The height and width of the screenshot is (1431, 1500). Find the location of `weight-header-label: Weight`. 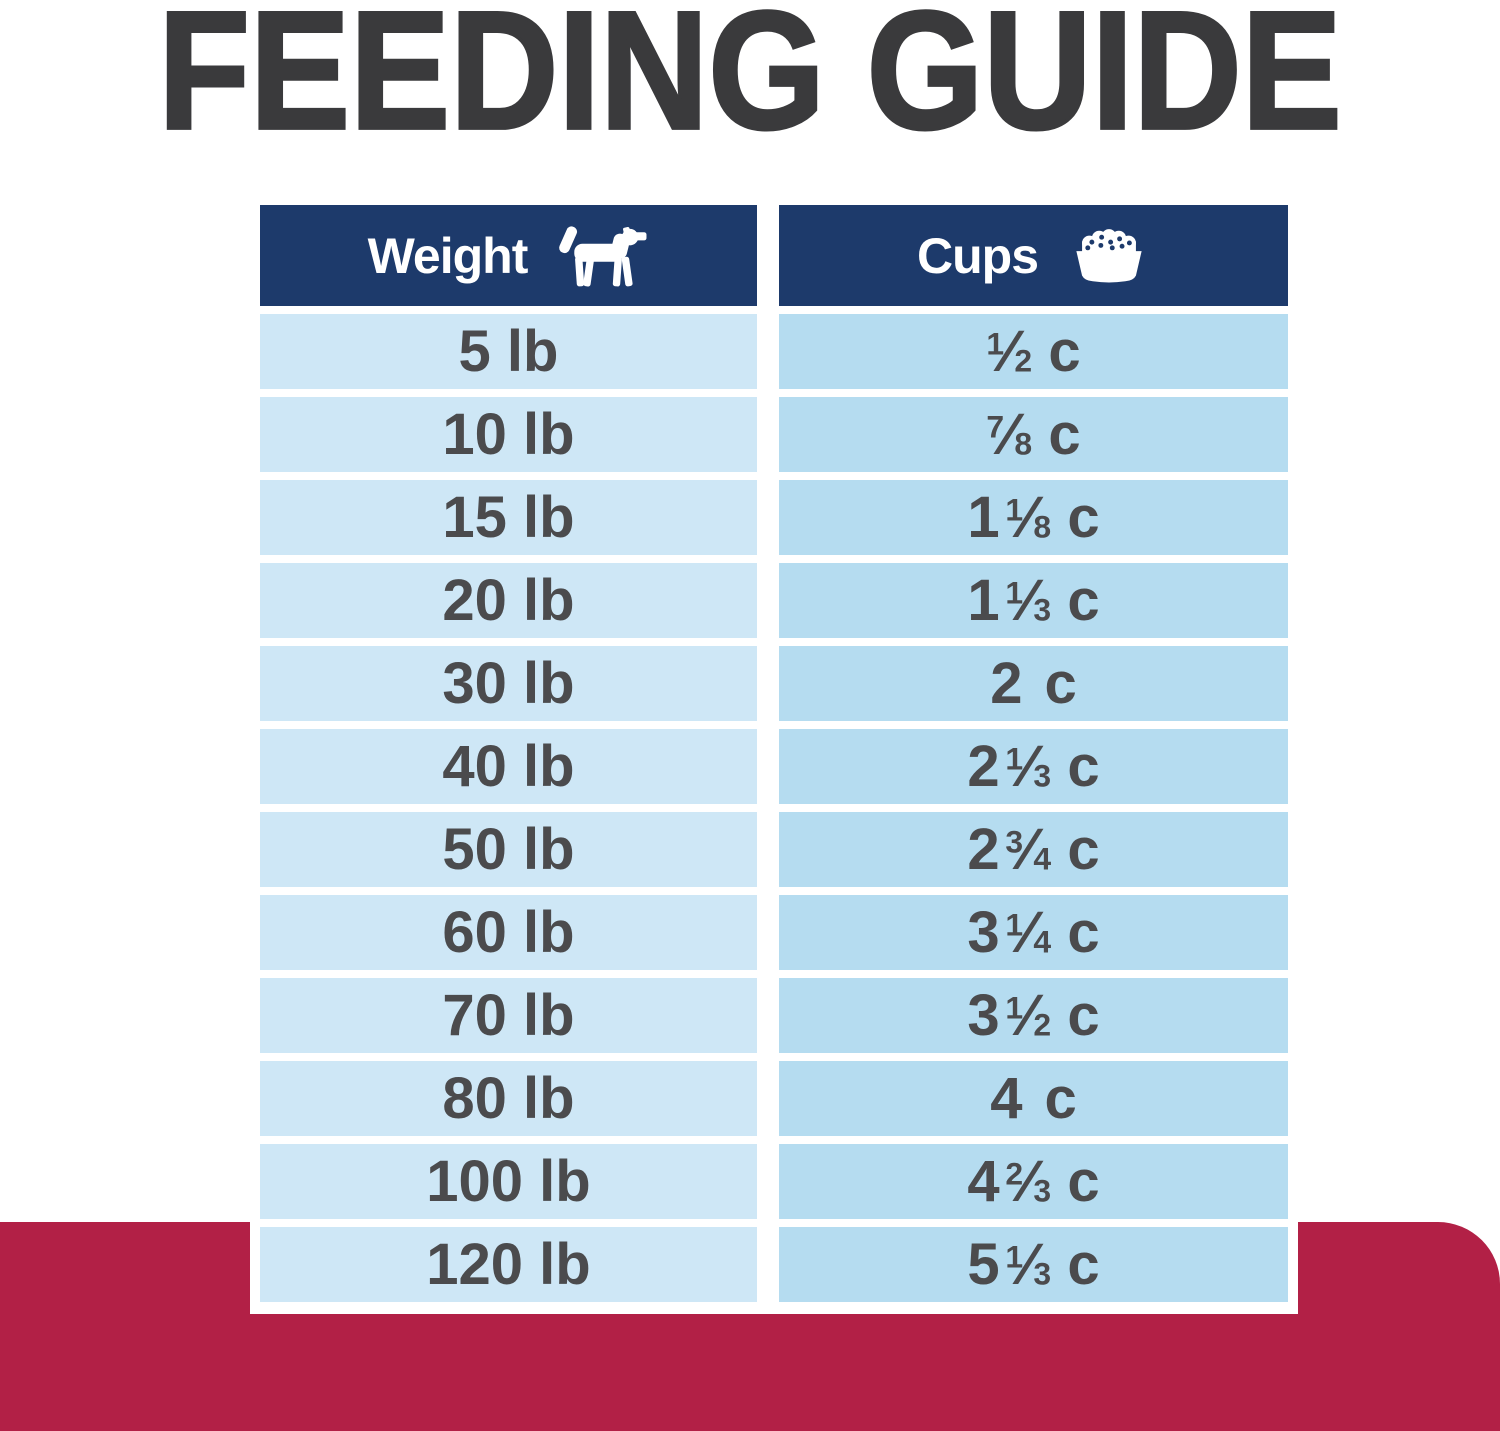

weight-header-label: Weight is located at coordinates (448, 255).